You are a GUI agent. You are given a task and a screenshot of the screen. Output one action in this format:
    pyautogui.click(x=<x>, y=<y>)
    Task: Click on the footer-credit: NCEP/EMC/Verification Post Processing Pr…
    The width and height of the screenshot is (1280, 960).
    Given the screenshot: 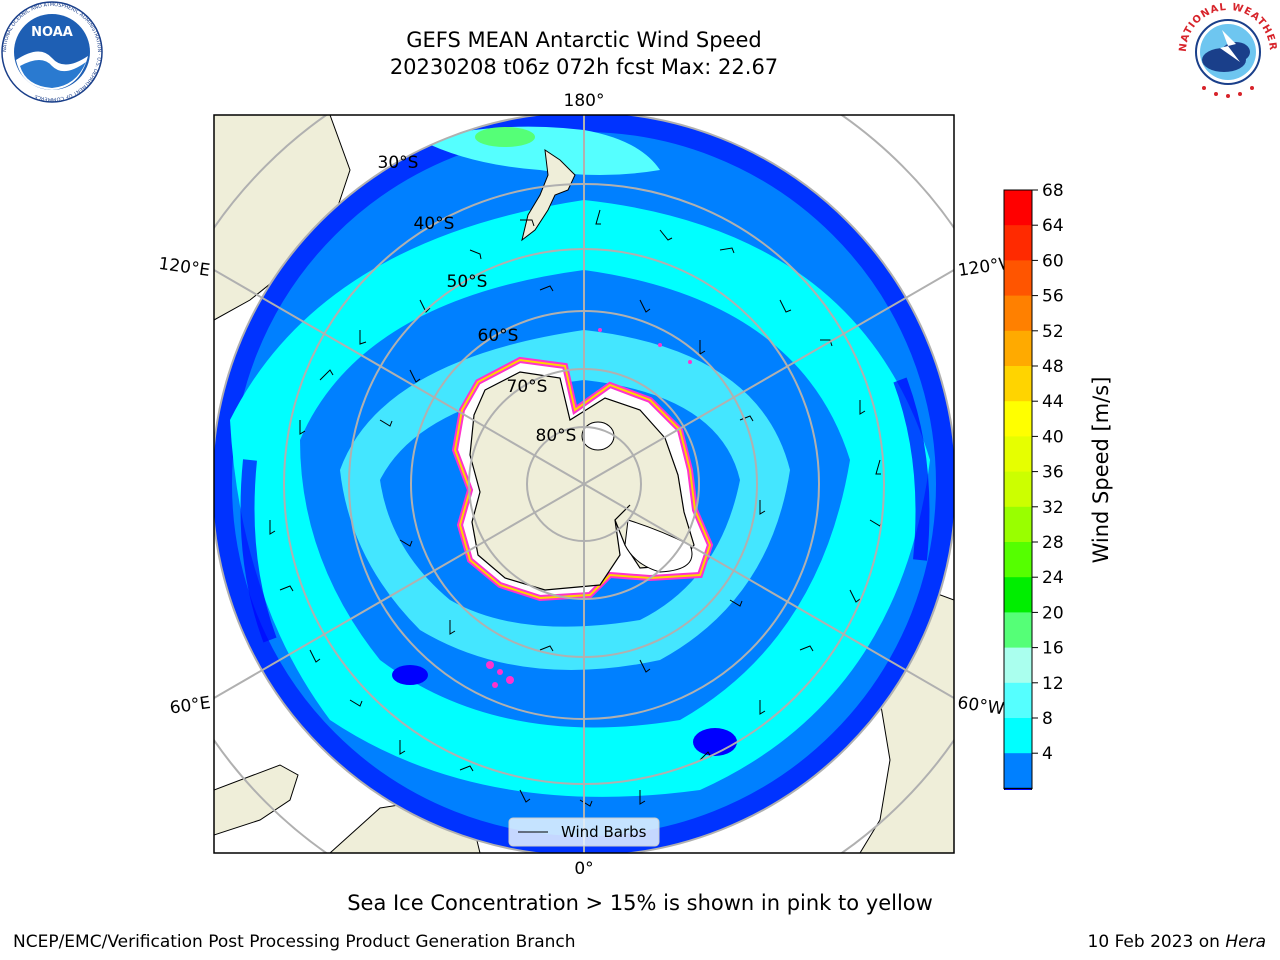 What is the action you would take?
    pyautogui.click(x=294, y=942)
    